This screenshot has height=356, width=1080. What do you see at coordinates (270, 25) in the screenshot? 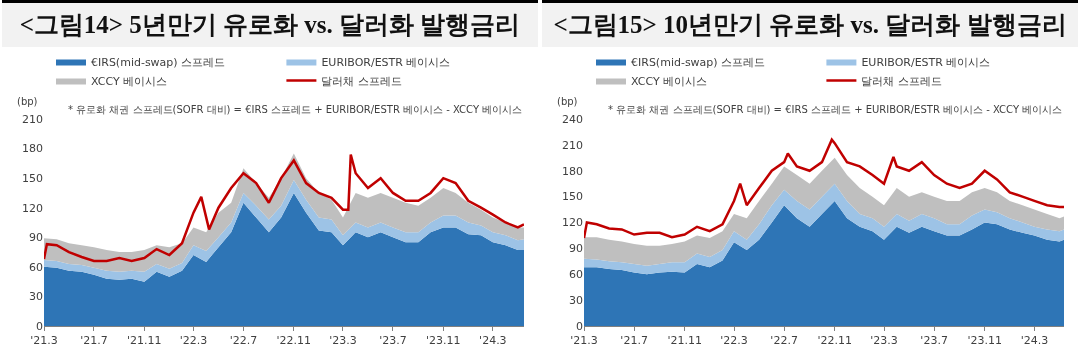
I see `chart-title: <그림14> 5년만기 유로화 vs. 달러화 발행금리` at bounding box center [270, 25].